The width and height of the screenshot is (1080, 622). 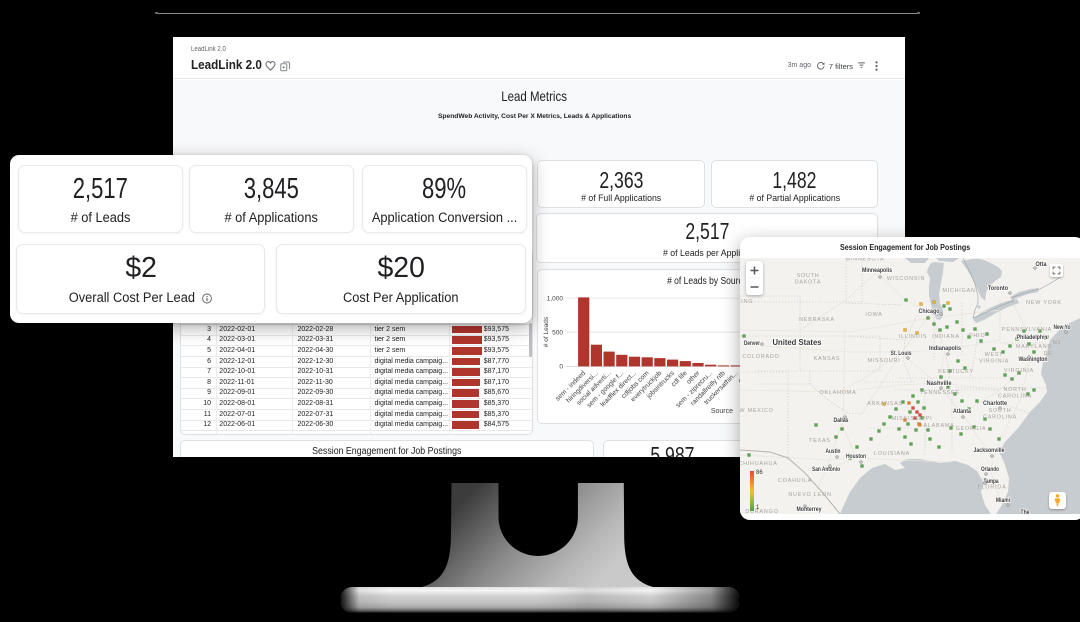 I want to click on svg-text: OHIO, so click(x=977, y=336).